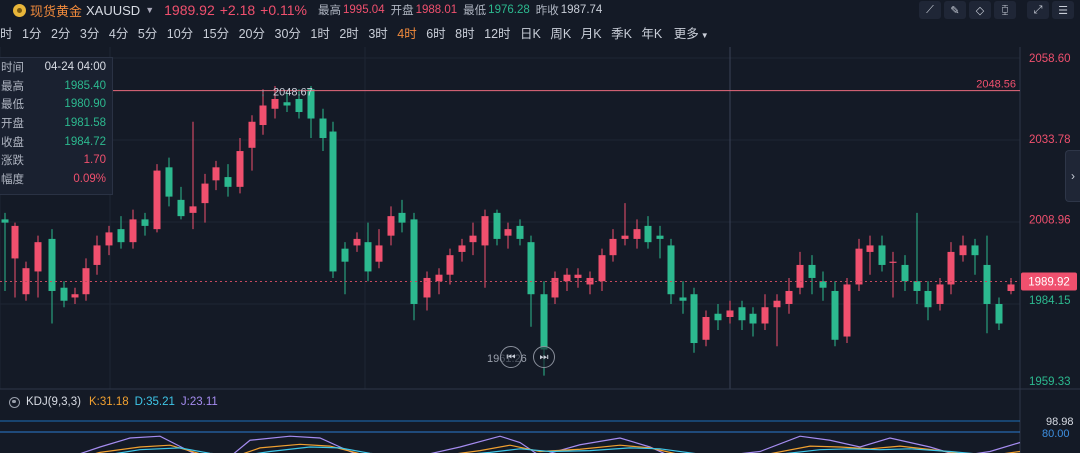 This screenshot has height=453, width=1080. I want to click on more-periods-button: 更多 ▼, so click(691, 32).